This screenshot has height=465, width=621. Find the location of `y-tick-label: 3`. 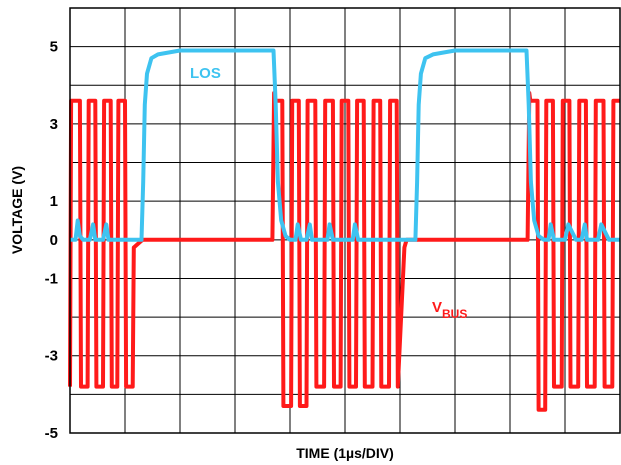

y-tick-label: 3 is located at coordinates (54, 124).